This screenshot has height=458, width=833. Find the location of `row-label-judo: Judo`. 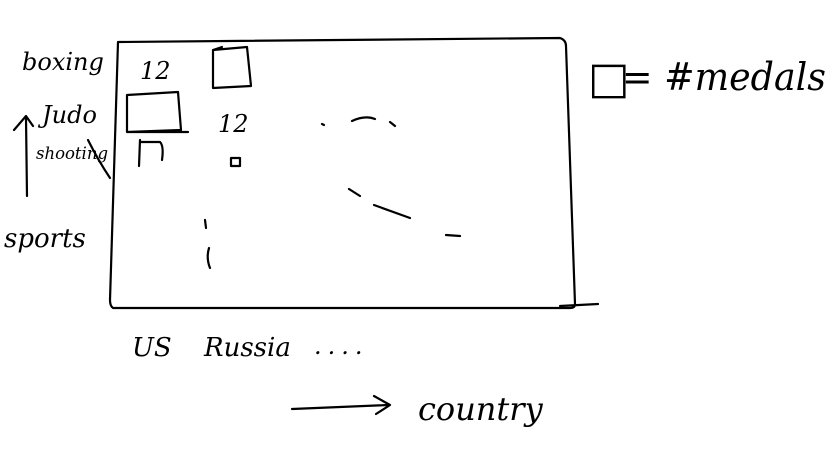

row-label-judo: Judo is located at coordinates (67, 115).